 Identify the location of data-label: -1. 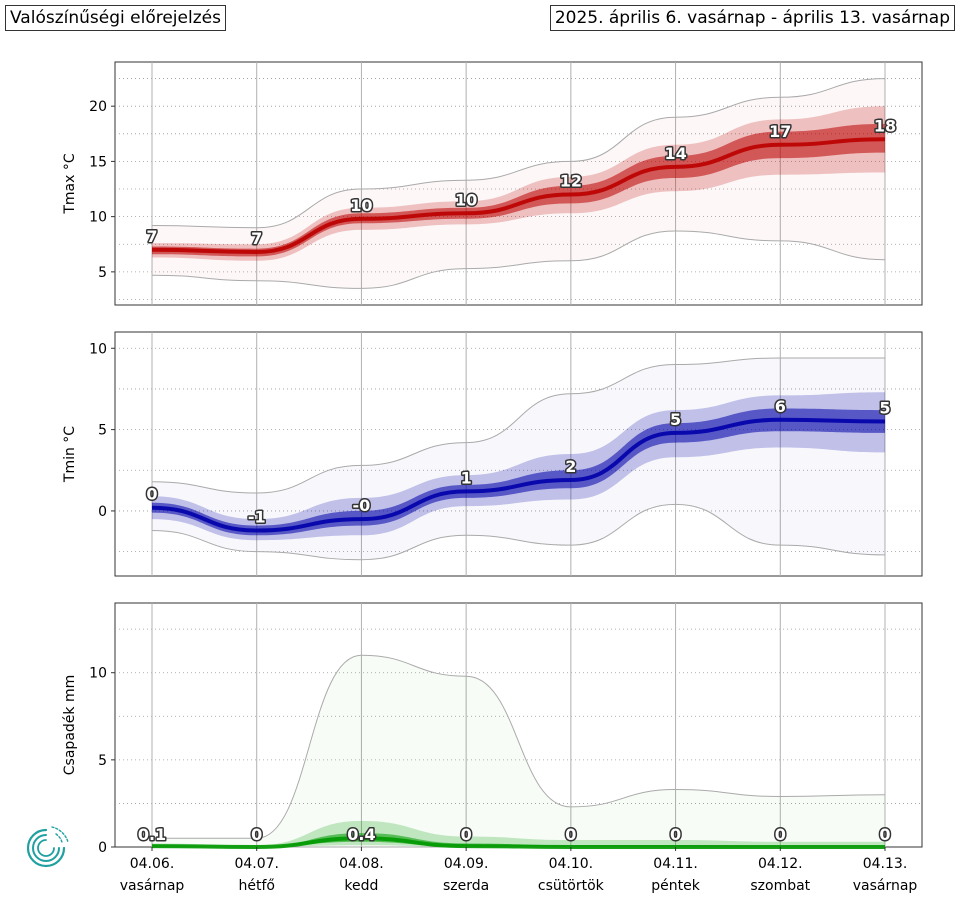
(257, 516).